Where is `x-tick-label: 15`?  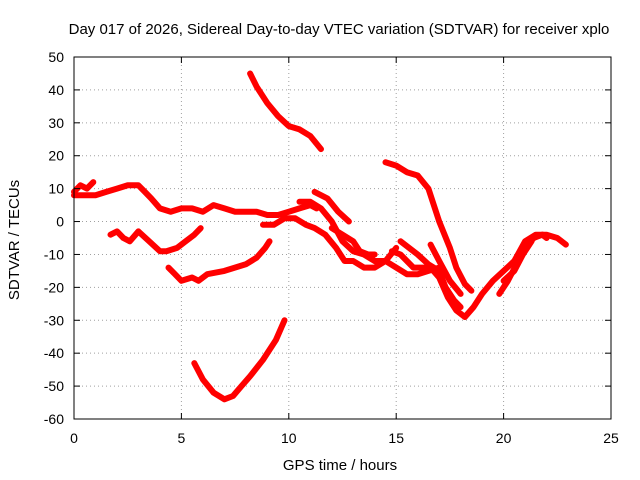
x-tick-label: 15 is located at coordinates (396, 438).